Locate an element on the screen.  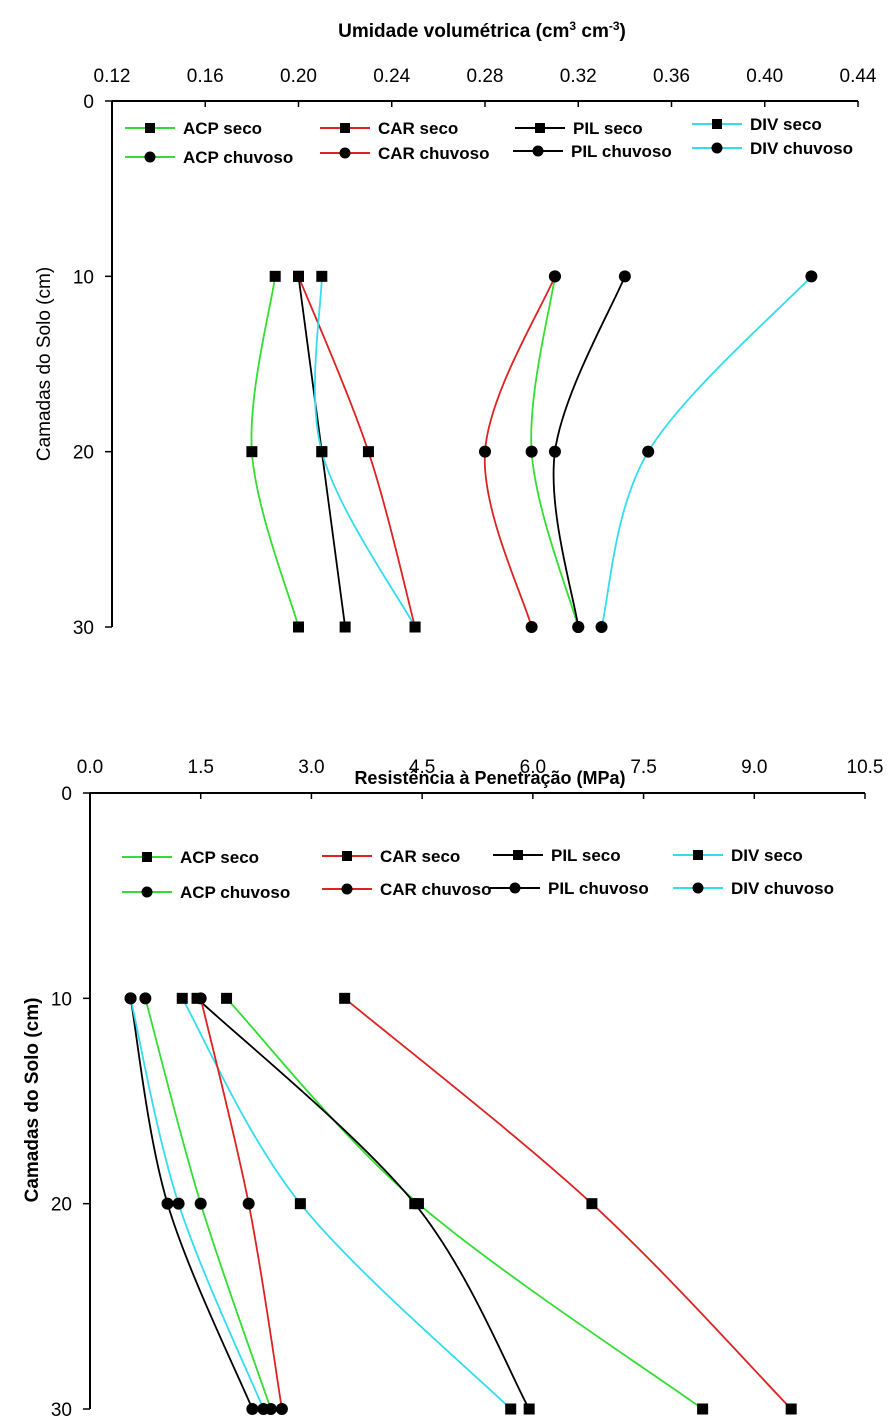
x-tick-label: 0.40 is located at coordinates (764, 76).